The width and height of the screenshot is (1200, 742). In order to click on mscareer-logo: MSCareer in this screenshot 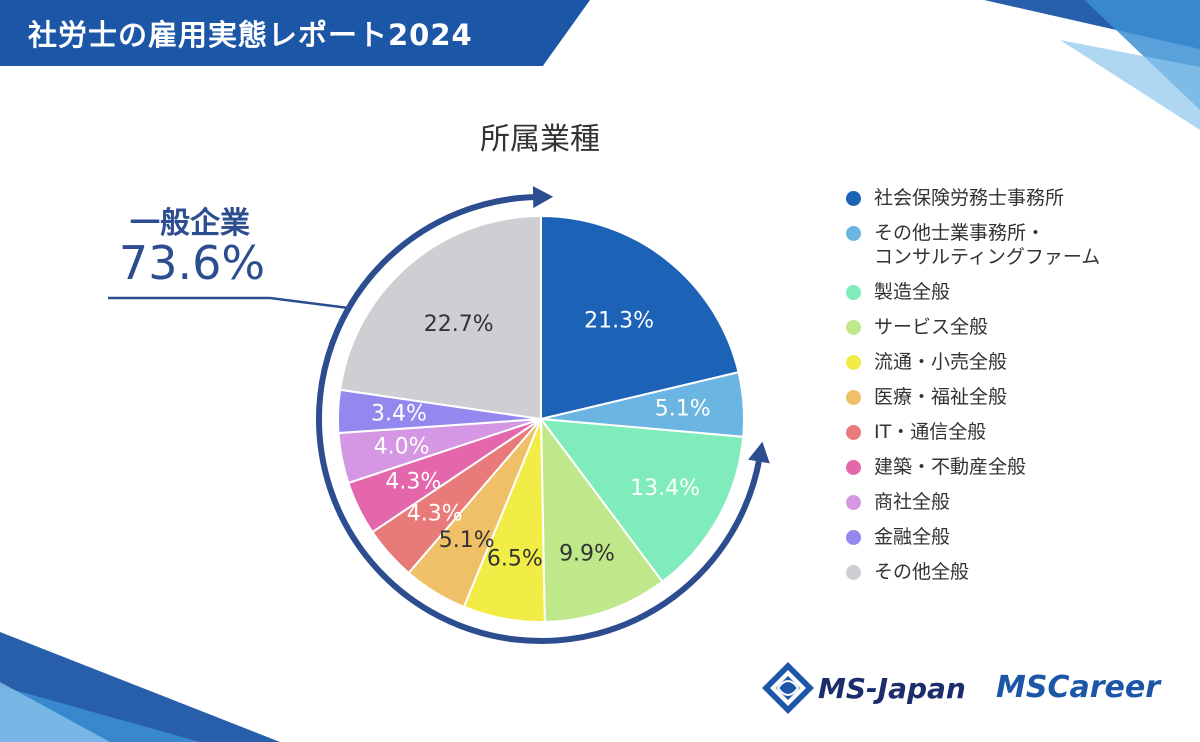, I will do `click(1078, 687)`.